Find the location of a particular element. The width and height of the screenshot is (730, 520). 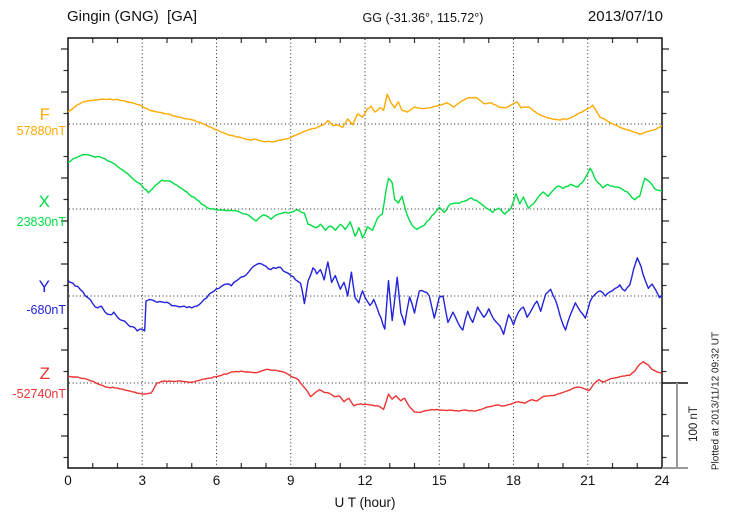

scale-bar-label: 100 nT is located at coordinates (694, 424).